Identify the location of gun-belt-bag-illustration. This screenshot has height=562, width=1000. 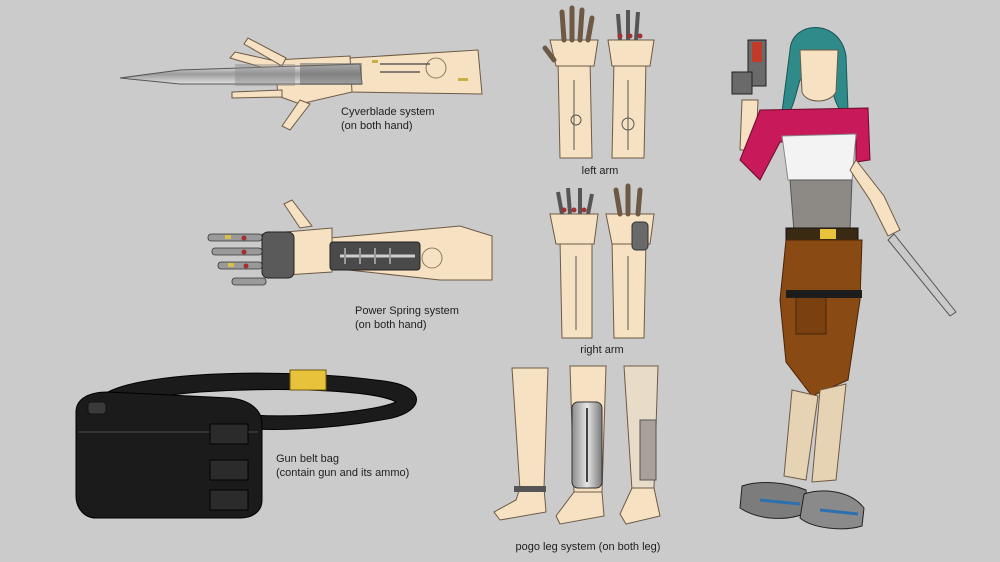
(246, 444).